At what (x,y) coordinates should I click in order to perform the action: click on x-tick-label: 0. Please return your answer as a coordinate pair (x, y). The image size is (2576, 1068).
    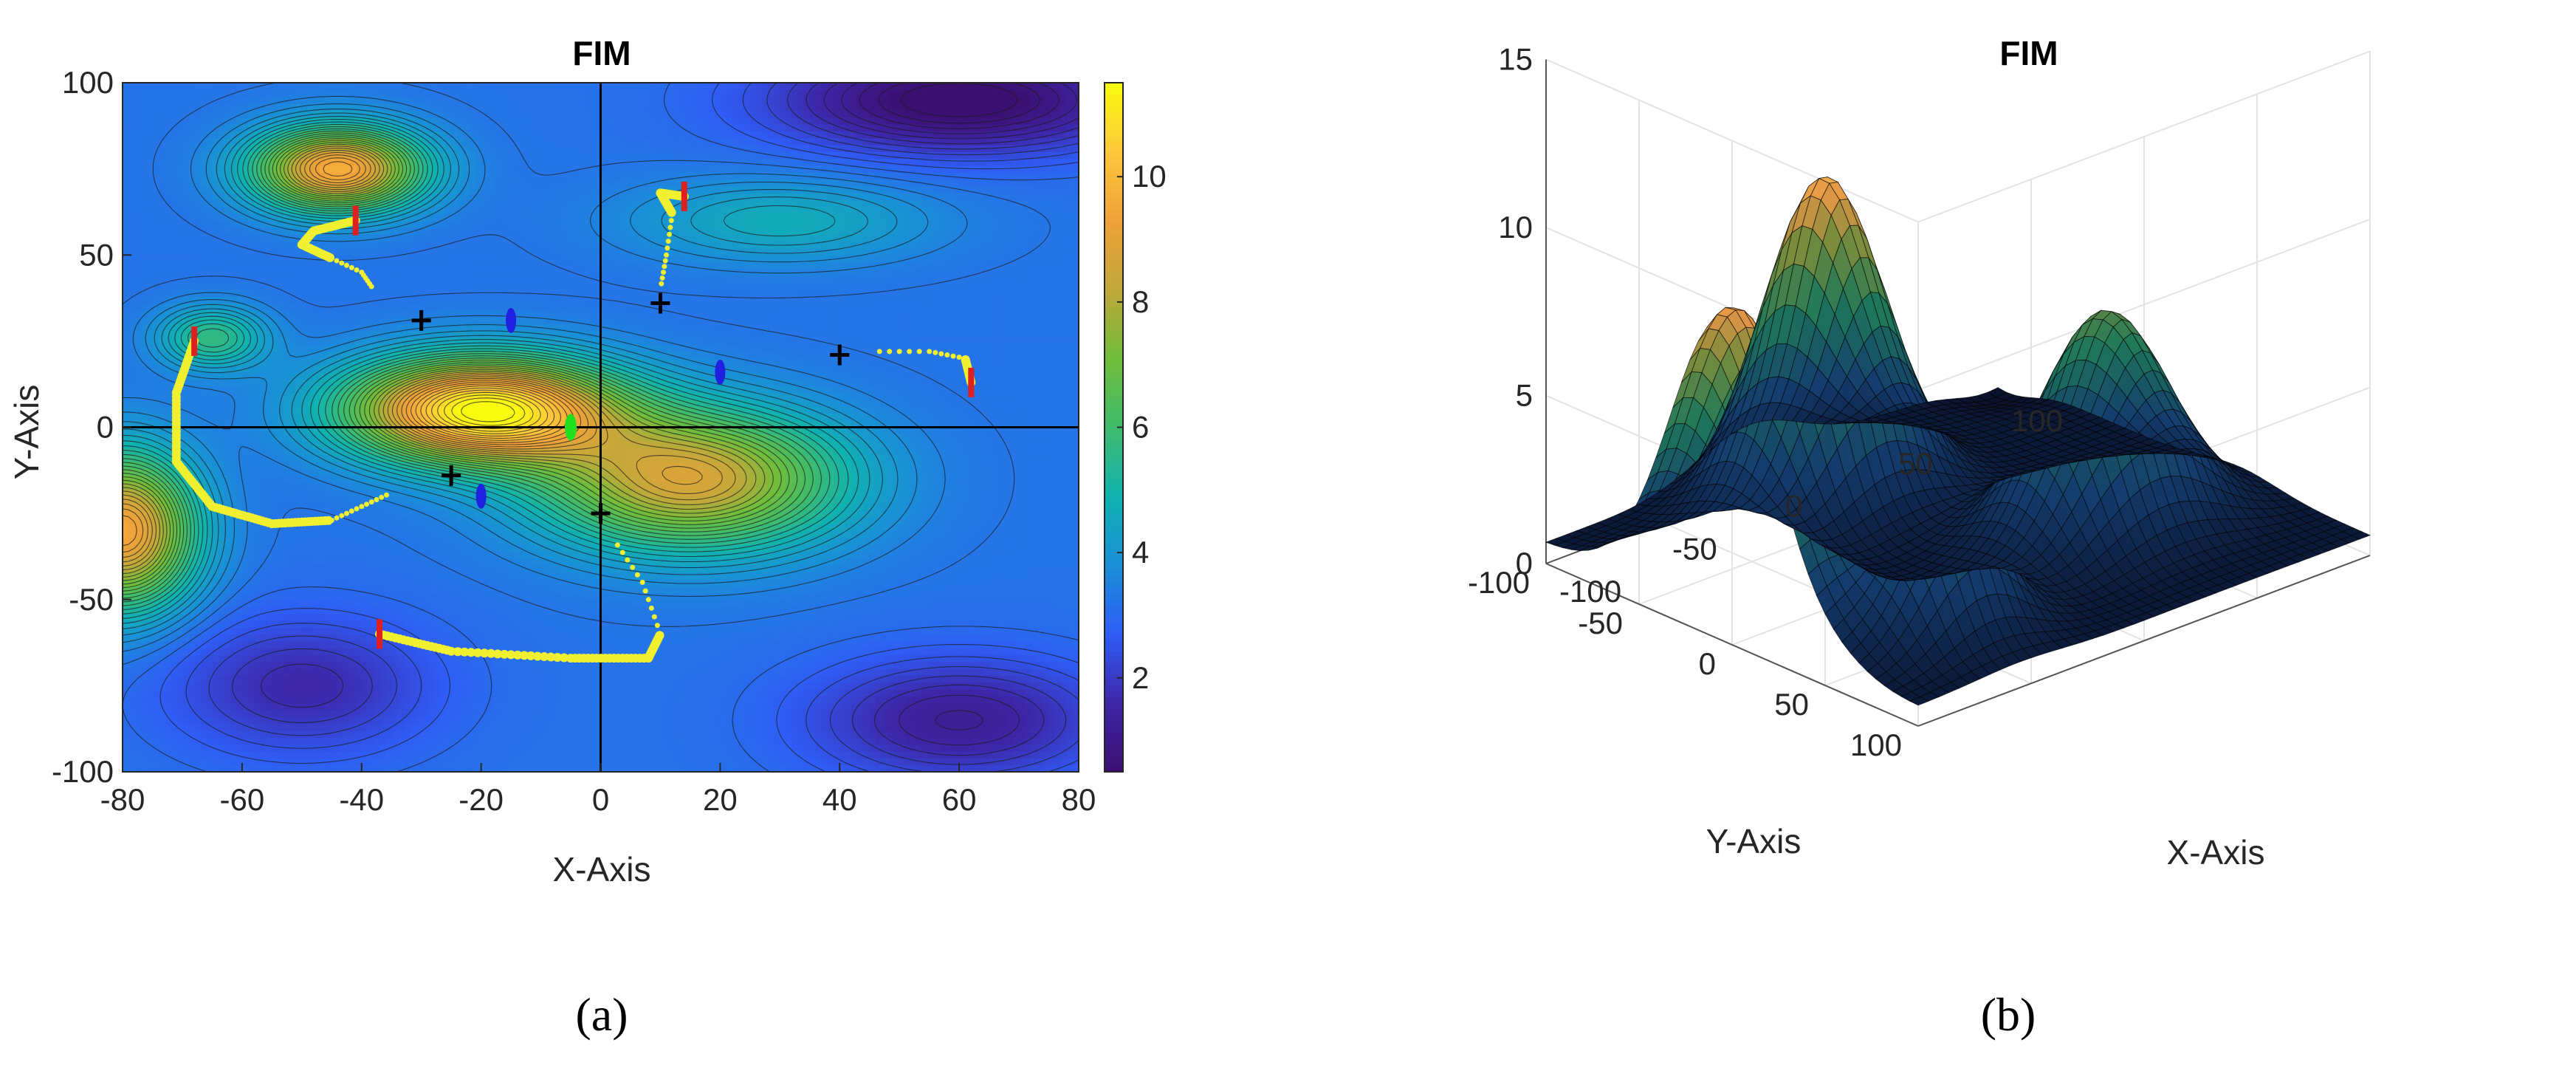
    Looking at the image, I should click on (600, 799).